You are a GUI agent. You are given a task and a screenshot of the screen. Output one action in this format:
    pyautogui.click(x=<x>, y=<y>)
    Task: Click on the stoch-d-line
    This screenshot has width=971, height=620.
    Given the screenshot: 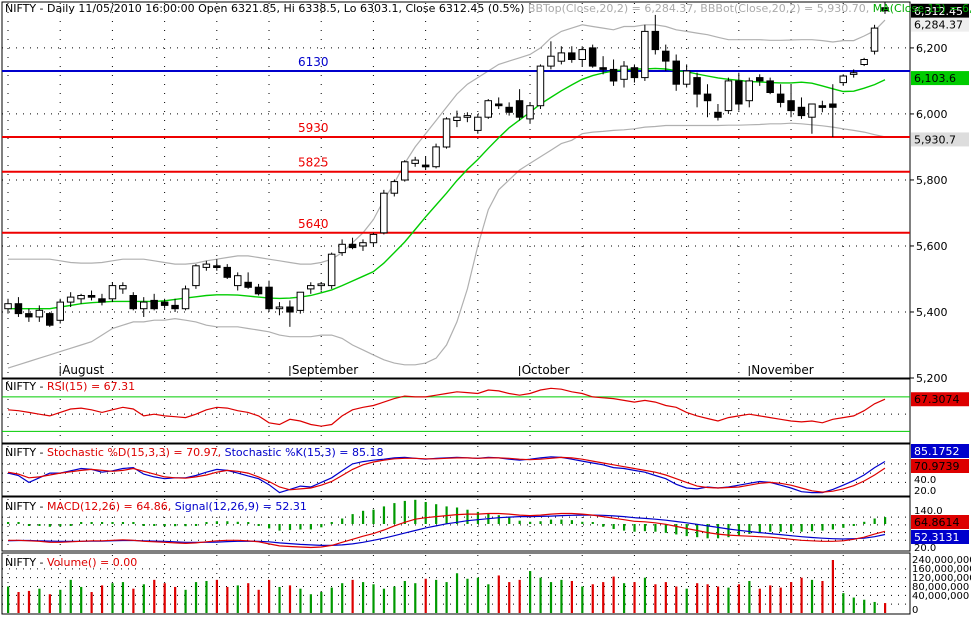 What is the action you would take?
    pyautogui.click(x=446, y=474)
    